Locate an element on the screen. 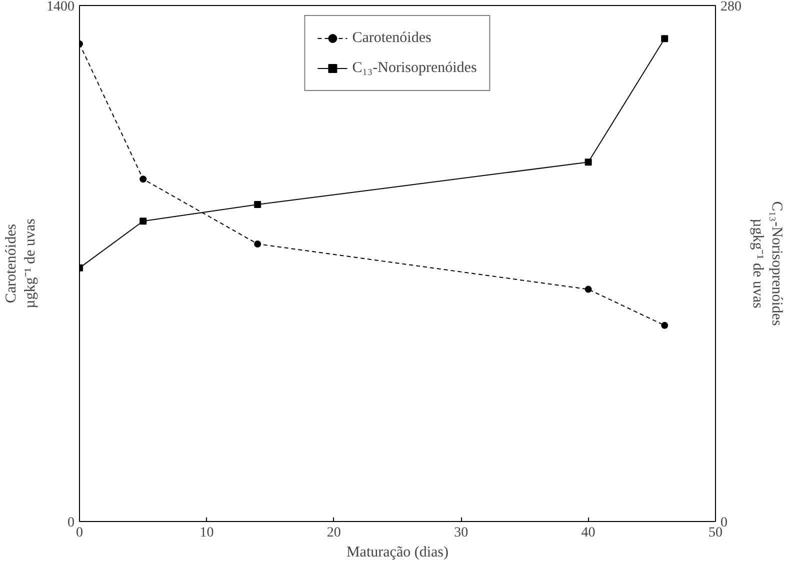 This screenshot has width=787, height=563. y2-tick-label: 280 is located at coordinates (731, 7).